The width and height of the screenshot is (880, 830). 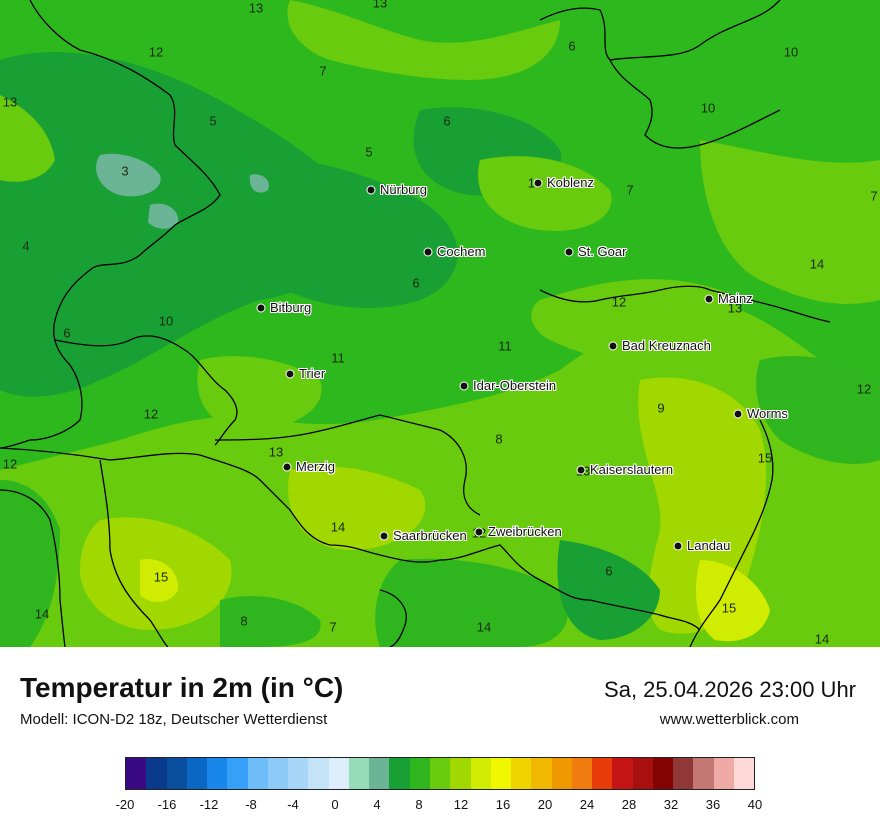 I want to click on legend-tick-label: 28, so click(x=629, y=804).